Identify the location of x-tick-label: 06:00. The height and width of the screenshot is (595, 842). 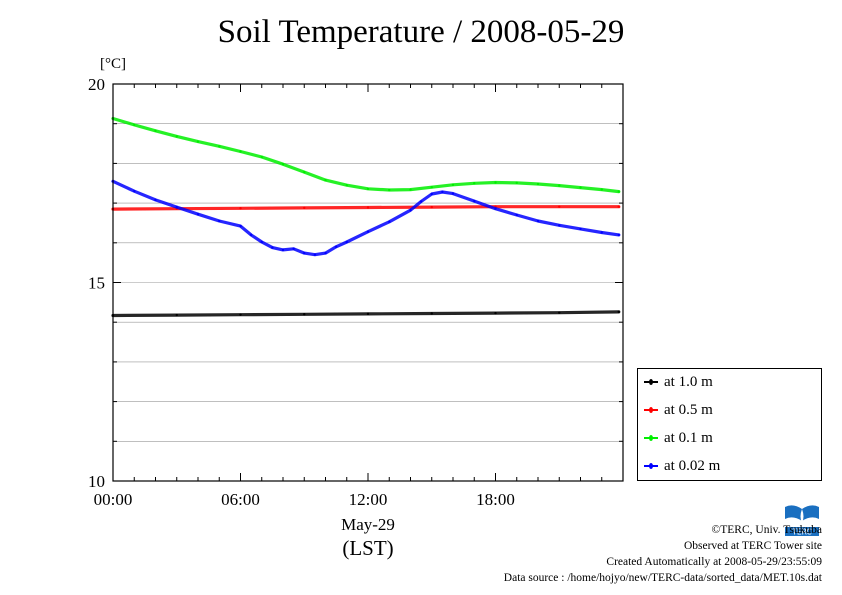
(240, 499).